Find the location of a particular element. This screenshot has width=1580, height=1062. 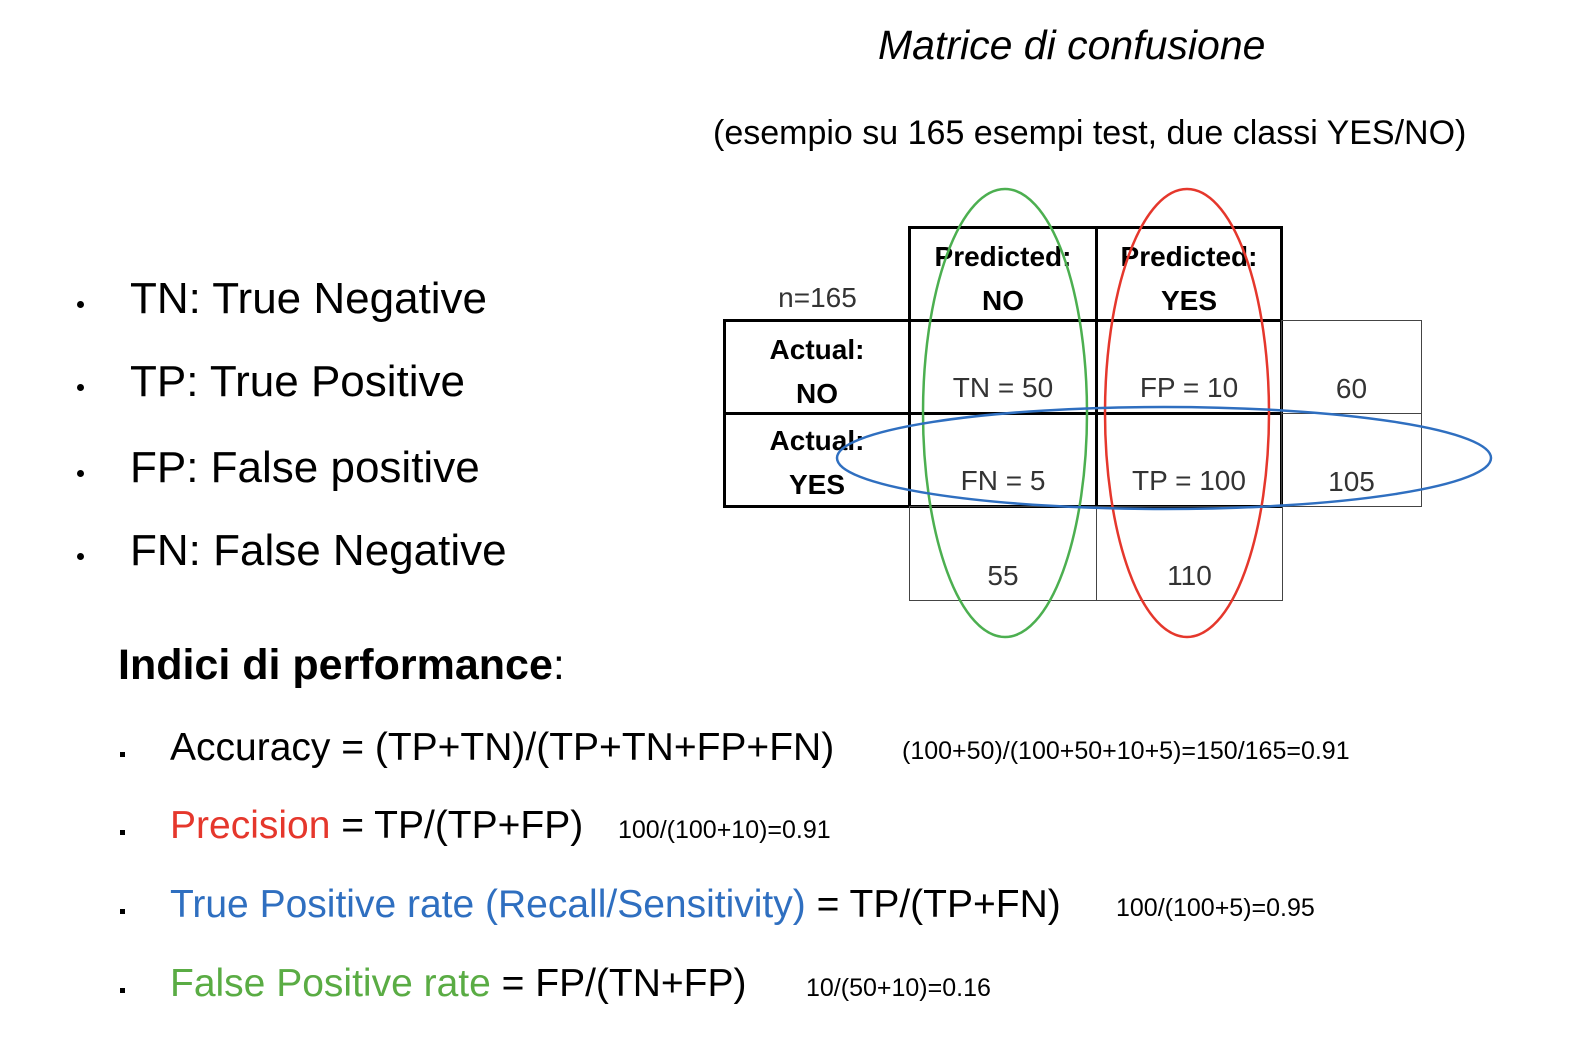

fpr-label: False Positive rate is located at coordinates (330, 983).